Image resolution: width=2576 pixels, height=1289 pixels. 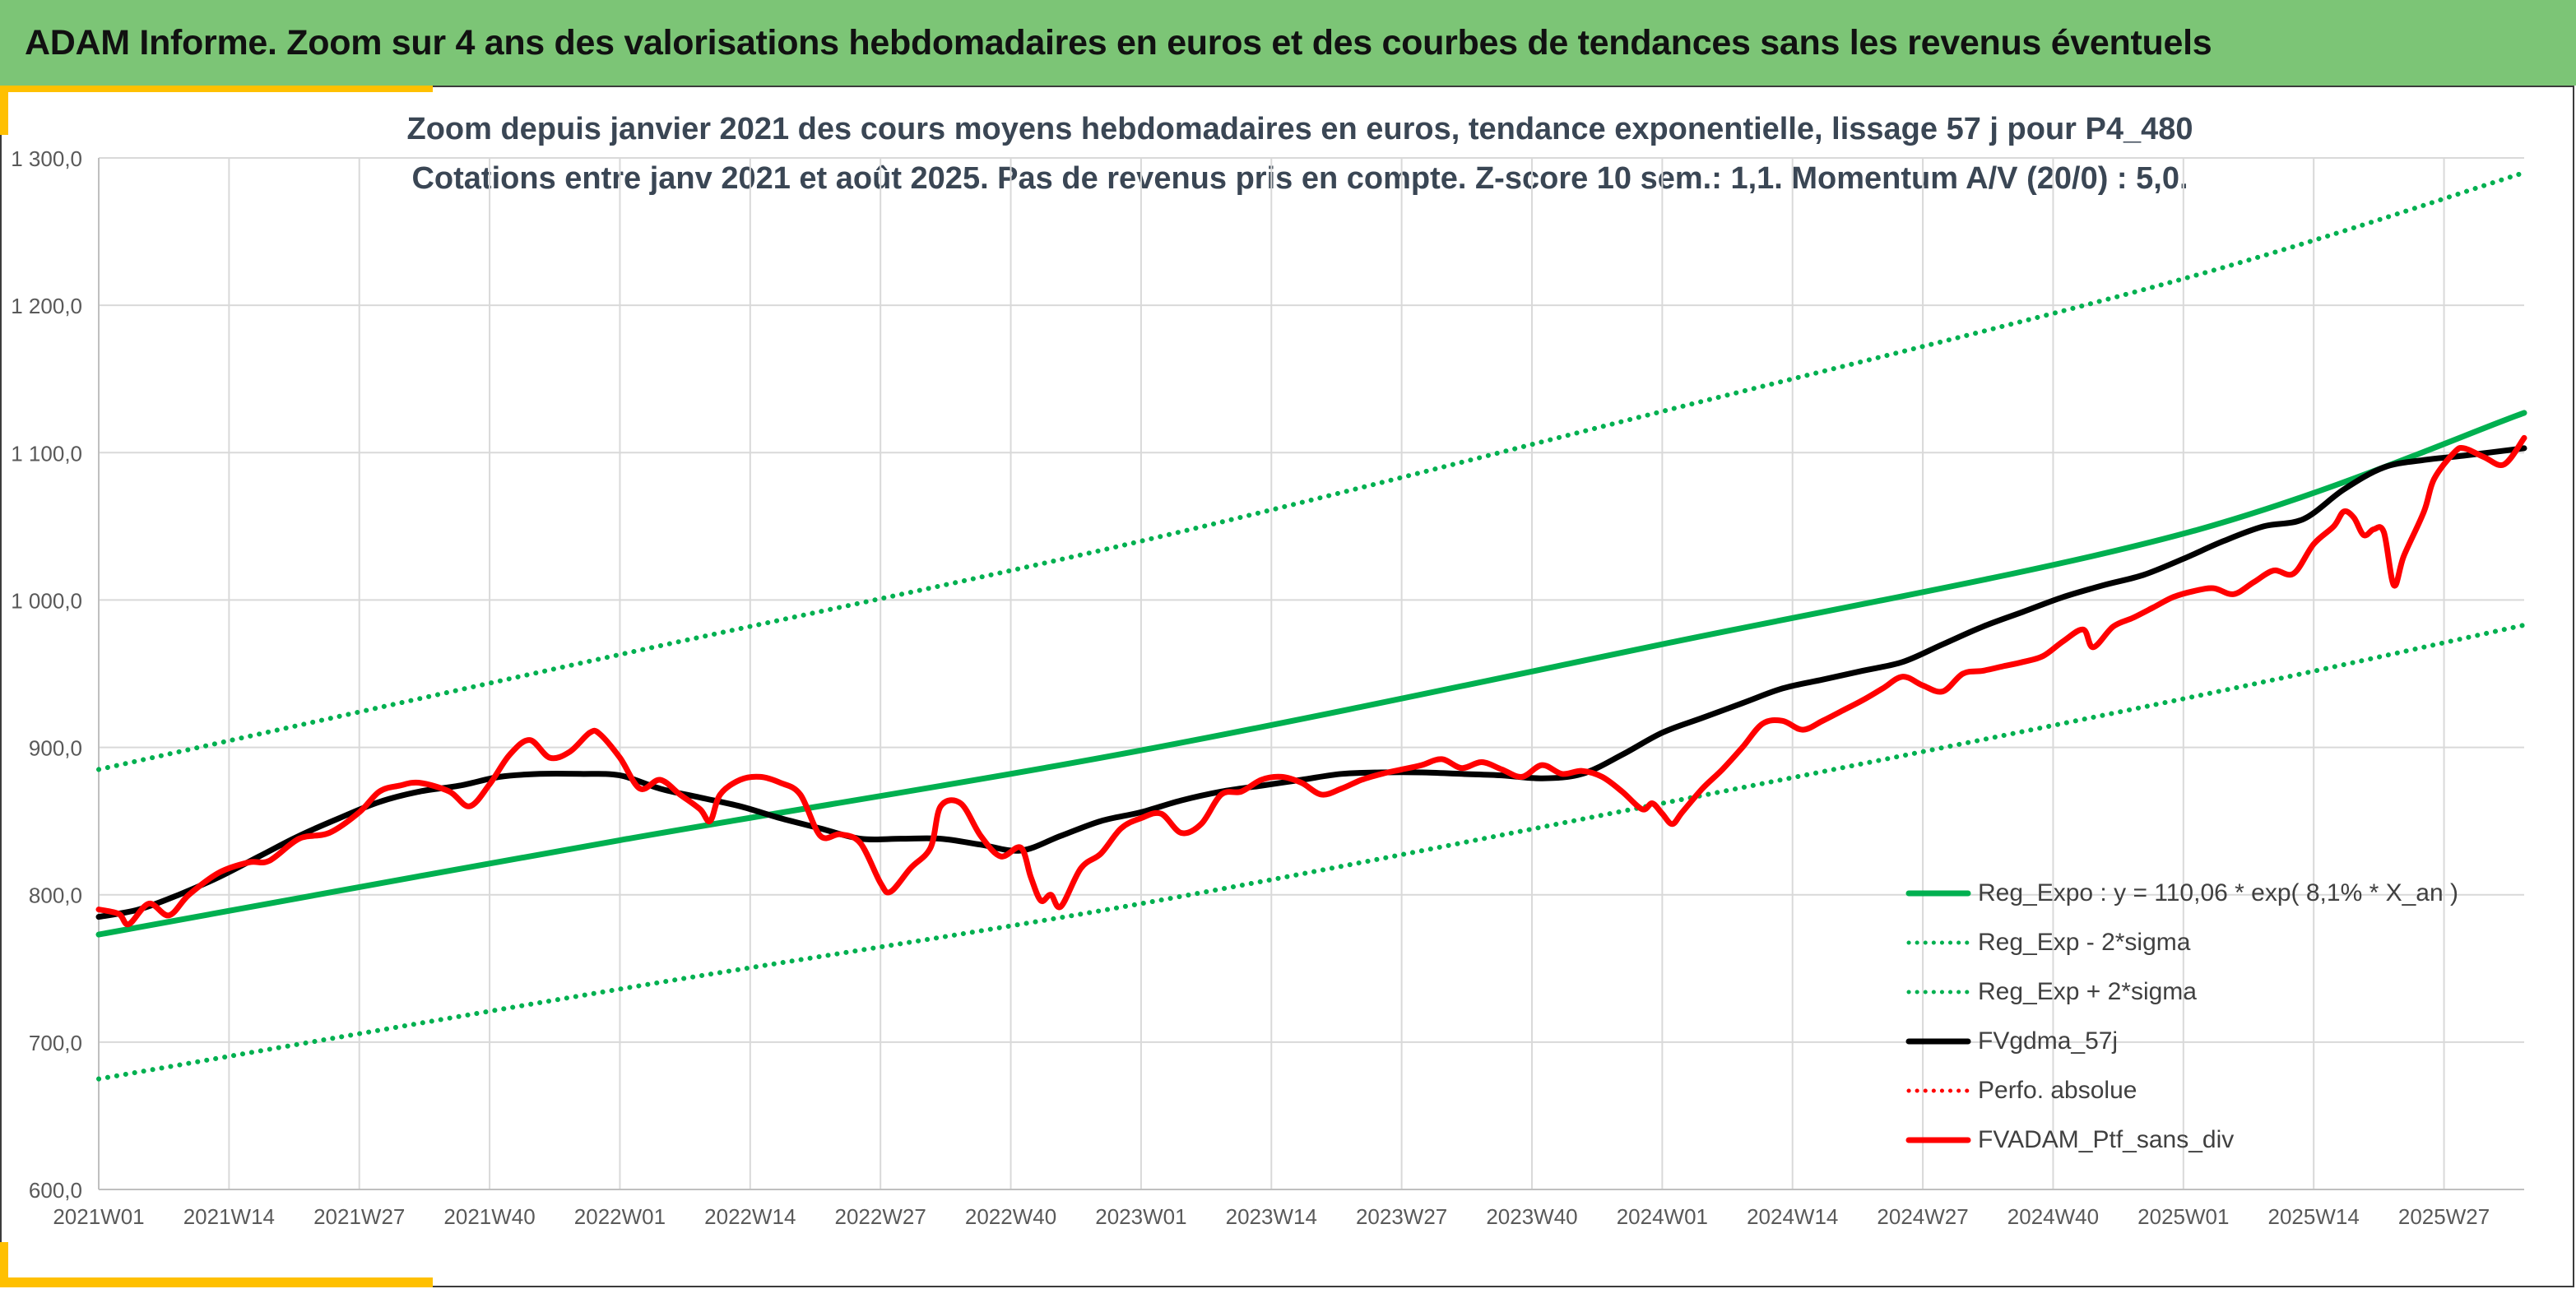 I want to click on legend-label: Reg_Exp + 2*sigma, so click(x=2088, y=991).